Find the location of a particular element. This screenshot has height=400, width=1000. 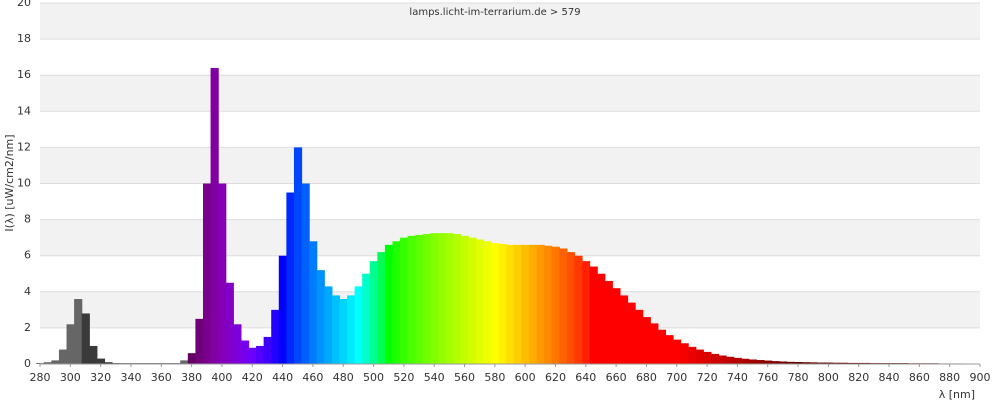

x-tick-label: 600 is located at coordinates (525, 377).